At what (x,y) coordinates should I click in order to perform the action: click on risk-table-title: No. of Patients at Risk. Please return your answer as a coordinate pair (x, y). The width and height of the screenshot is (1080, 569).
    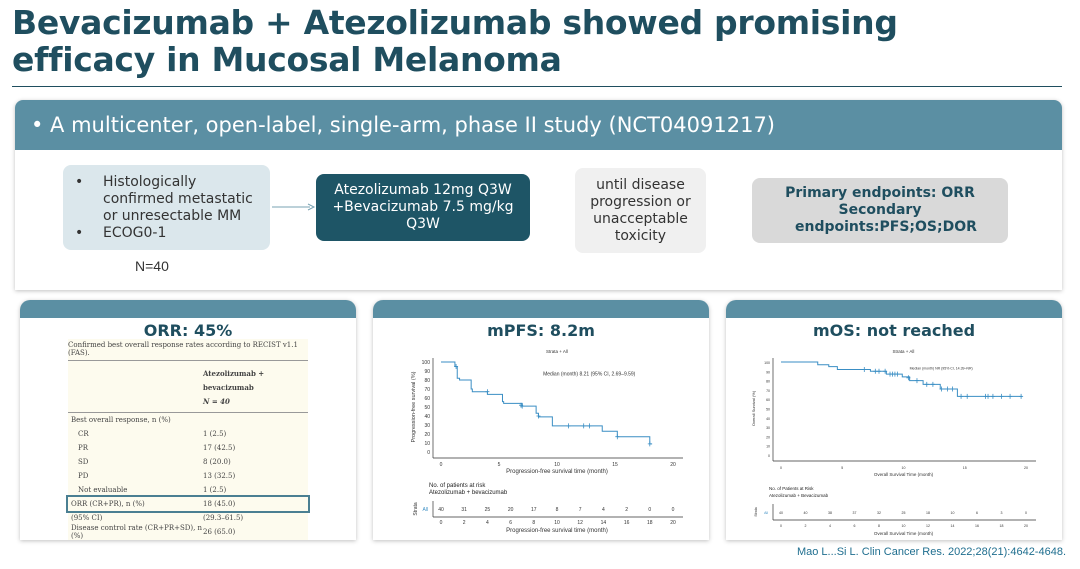
    Looking at the image, I should click on (791, 488).